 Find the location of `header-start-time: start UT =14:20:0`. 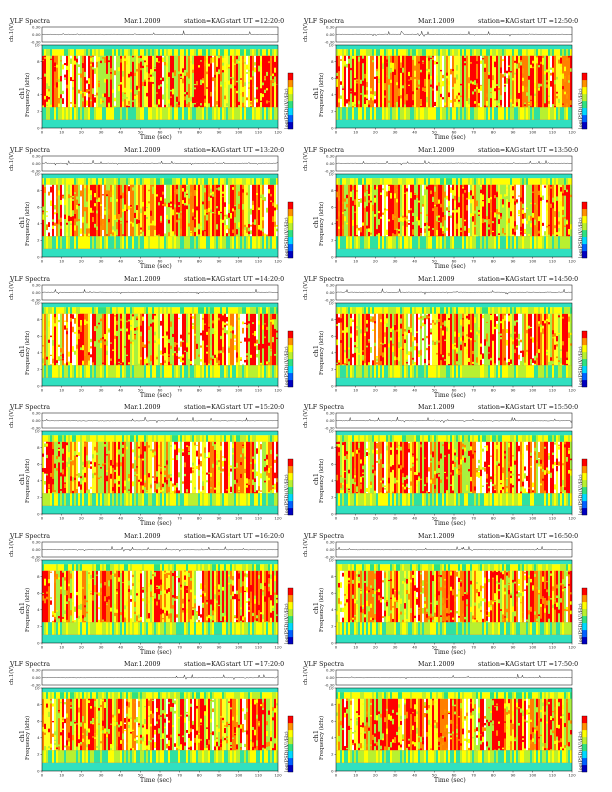

header-start-time: start UT =14:20:0 is located at coordinates (255, 279).